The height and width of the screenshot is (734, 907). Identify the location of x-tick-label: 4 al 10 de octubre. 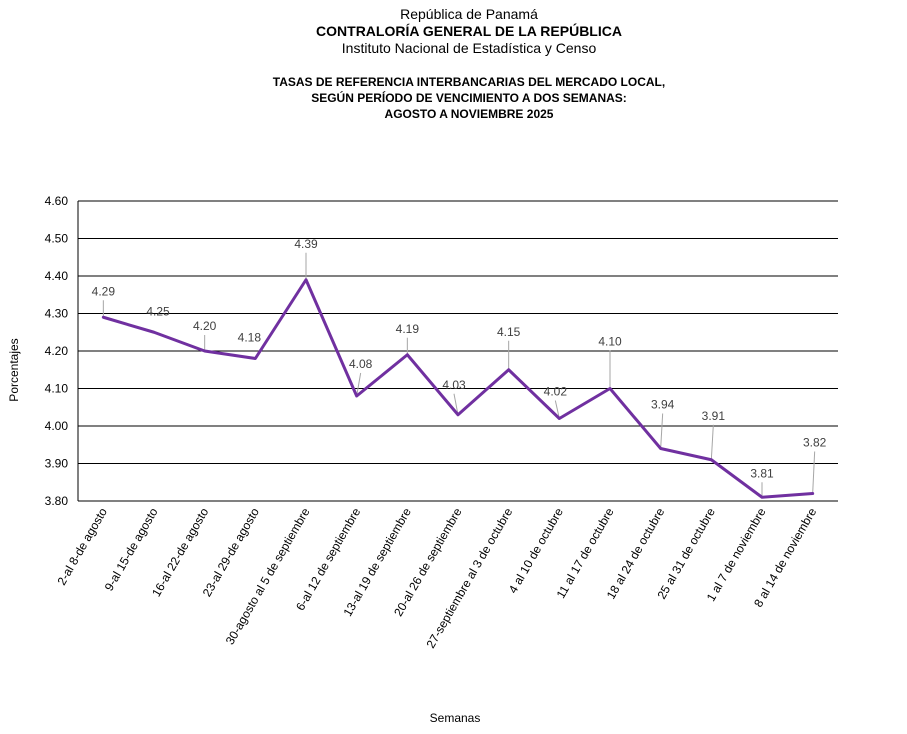
(536, 550).